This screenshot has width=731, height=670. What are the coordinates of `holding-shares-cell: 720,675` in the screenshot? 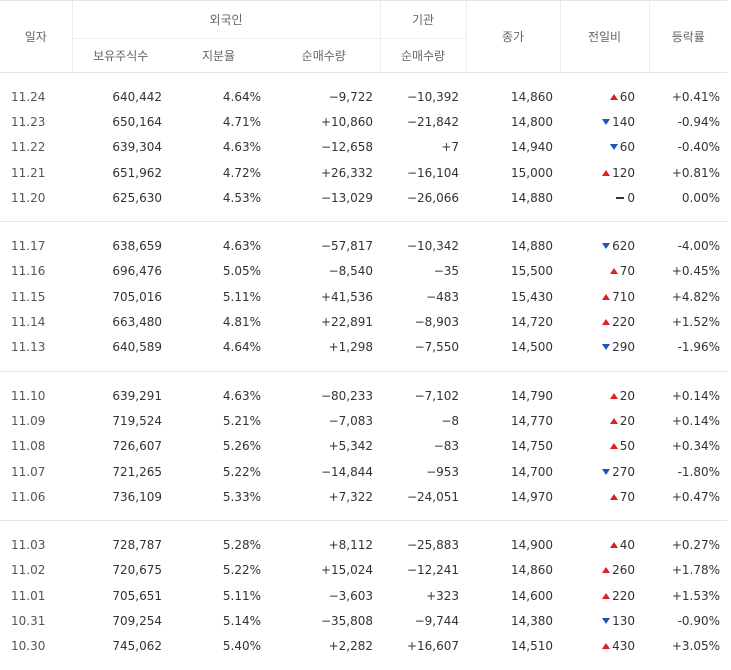 It's located at (137, 570).